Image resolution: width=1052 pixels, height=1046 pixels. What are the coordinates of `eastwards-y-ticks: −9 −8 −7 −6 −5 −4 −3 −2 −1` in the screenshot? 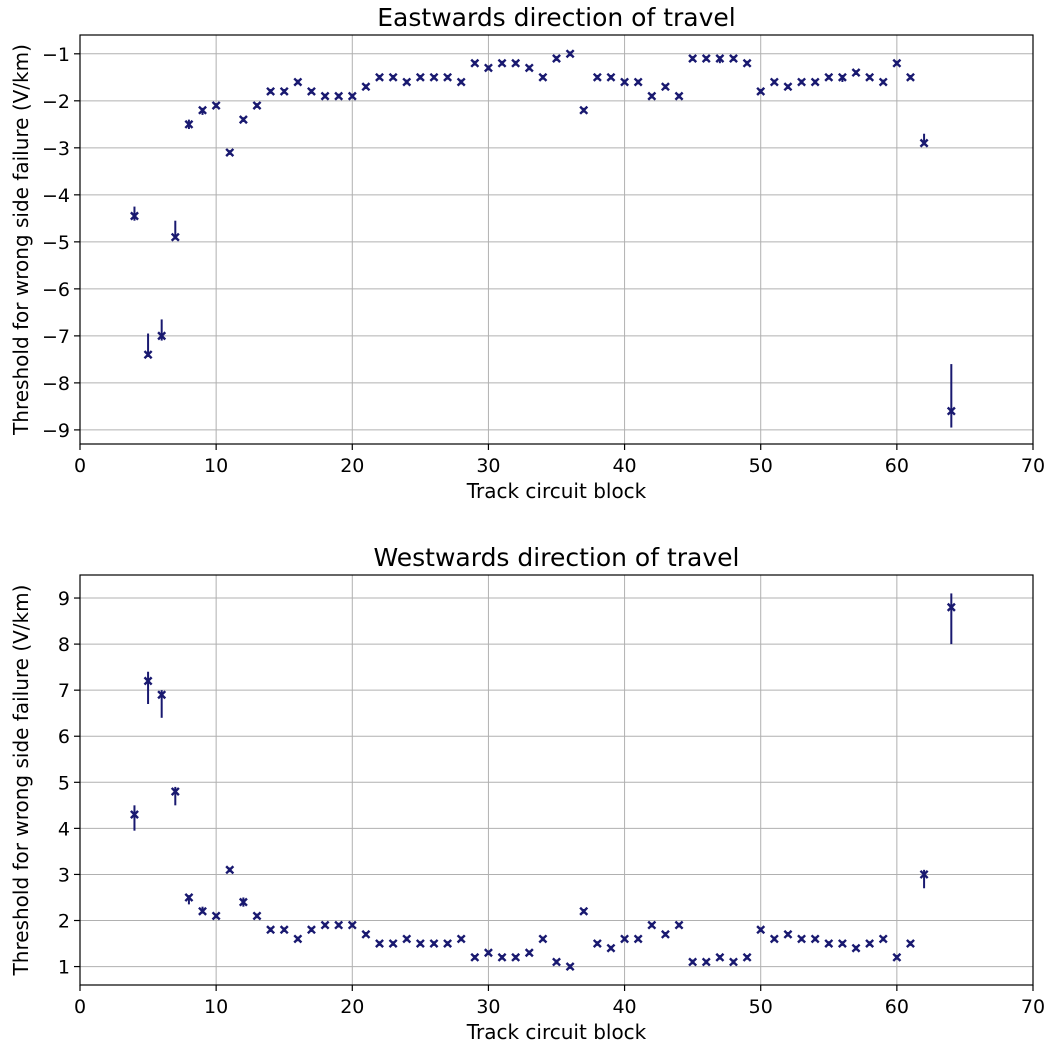 It's located at (61, 243).